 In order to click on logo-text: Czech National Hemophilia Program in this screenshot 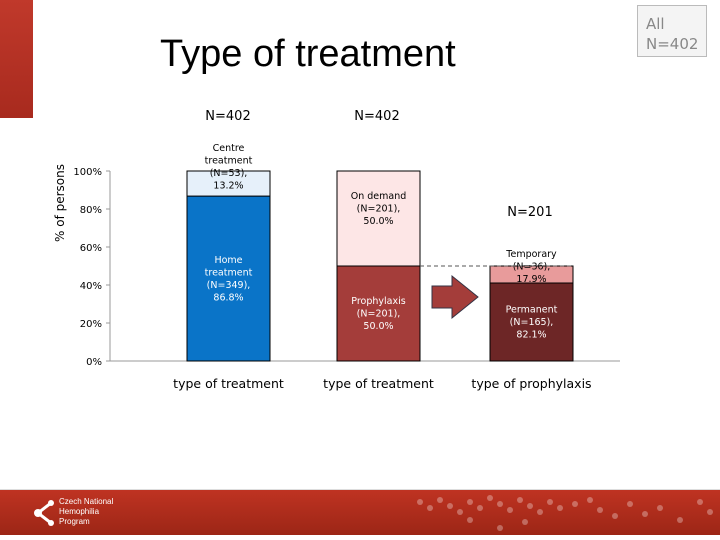, I will do `click(86, 511)`.